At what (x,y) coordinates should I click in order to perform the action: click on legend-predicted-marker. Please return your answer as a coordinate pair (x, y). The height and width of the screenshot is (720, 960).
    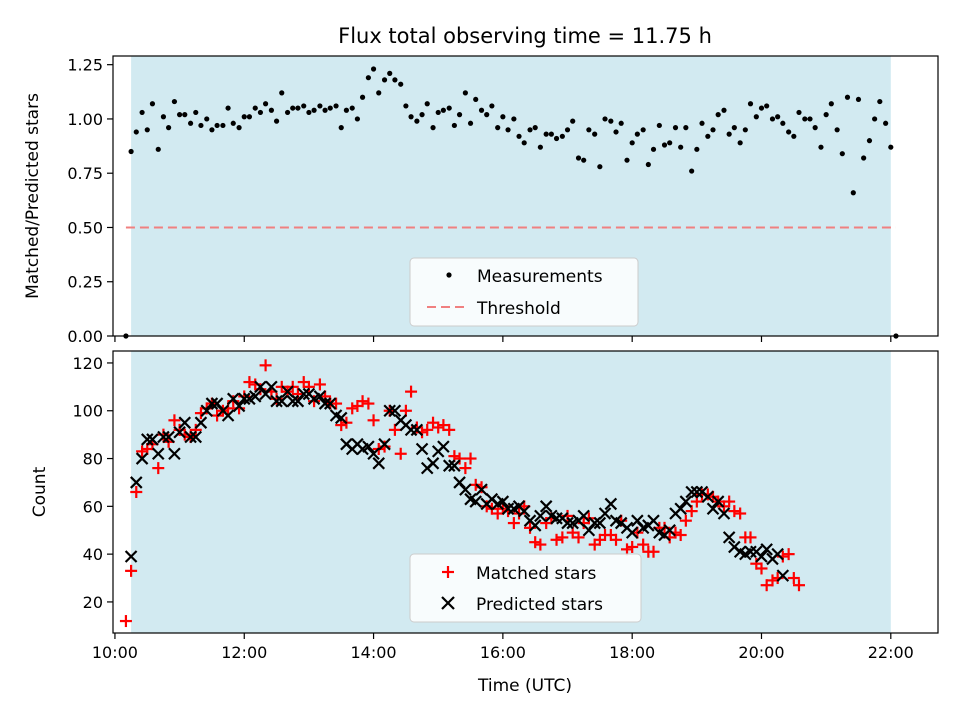
    Looking at the image, I should click on (448, 603).